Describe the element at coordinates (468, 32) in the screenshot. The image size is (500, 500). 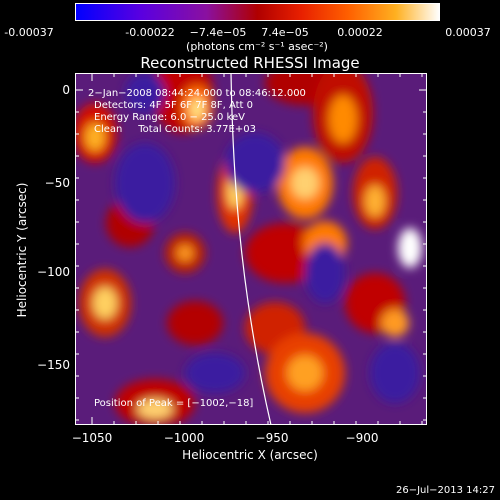
I see `colorbar-tick-label: 0.00037` at that location.